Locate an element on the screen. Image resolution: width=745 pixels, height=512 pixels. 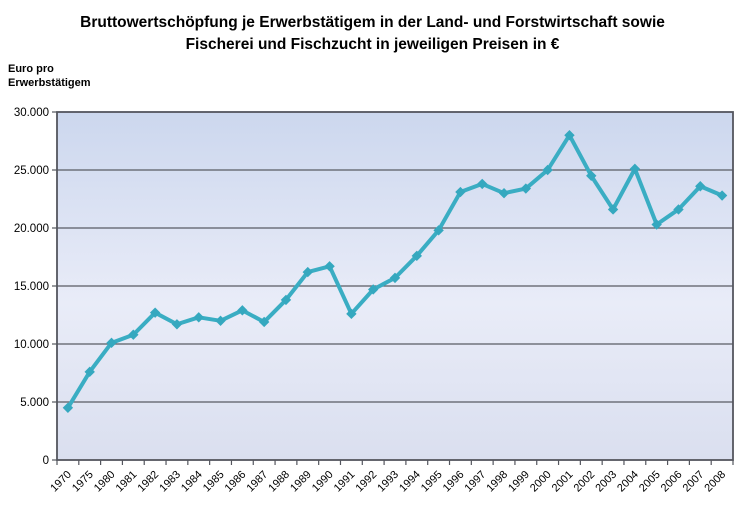
x-axis-tick-label: 2008 is located at coordinates (715, 482).